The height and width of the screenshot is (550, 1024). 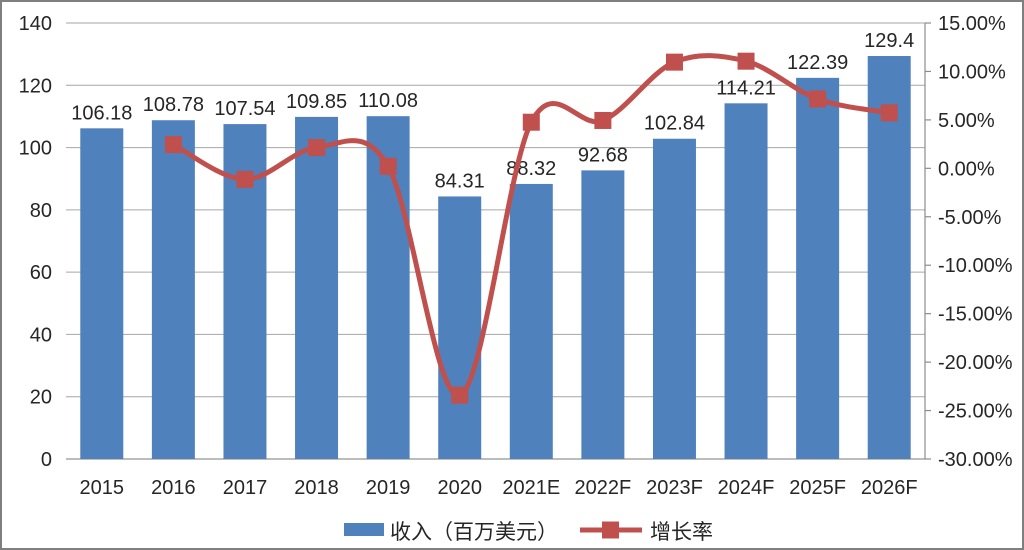 I want to click on left-axis-tick-label: 40, so click(x=41, y=335).